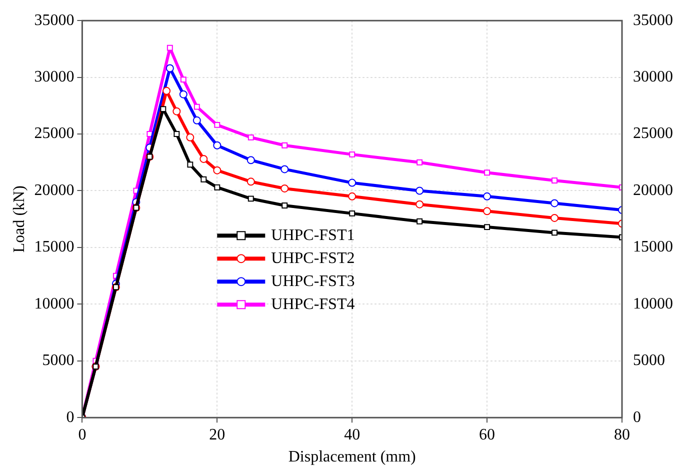 The width and height of the screenshot is (688, 475). What do you see at coordinates (58, 361) in the screenshot?
I see `y-tick-label: 5000` at bounding box center [58, 361].